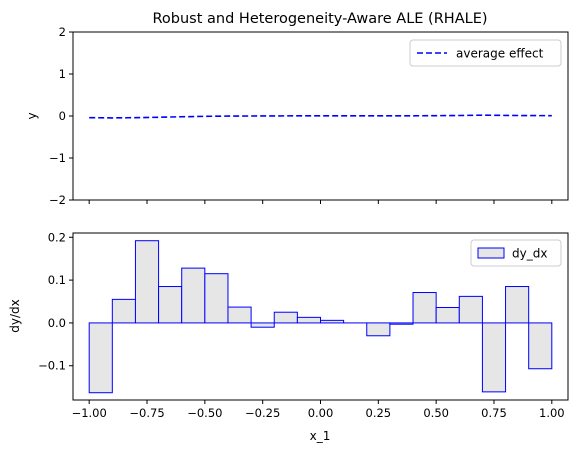 Image resolution: width=578 pixels, height=455 pixels. I want to click on bottom-x-ticks: −1.00 −0.75 −0.50 −0.25 0.00 0.25 0.50 0.75 1.00, so click(318, 410).